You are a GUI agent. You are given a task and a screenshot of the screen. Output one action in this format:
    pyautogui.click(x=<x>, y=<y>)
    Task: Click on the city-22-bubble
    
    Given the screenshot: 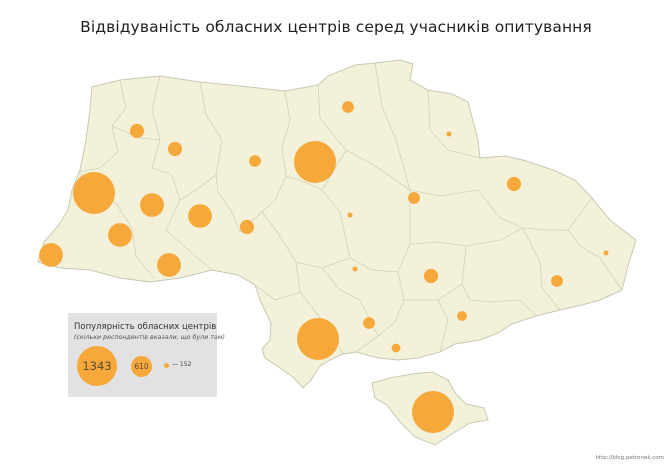 What is the action you would take?
    pyautogui.click(x=350, y=215)
    